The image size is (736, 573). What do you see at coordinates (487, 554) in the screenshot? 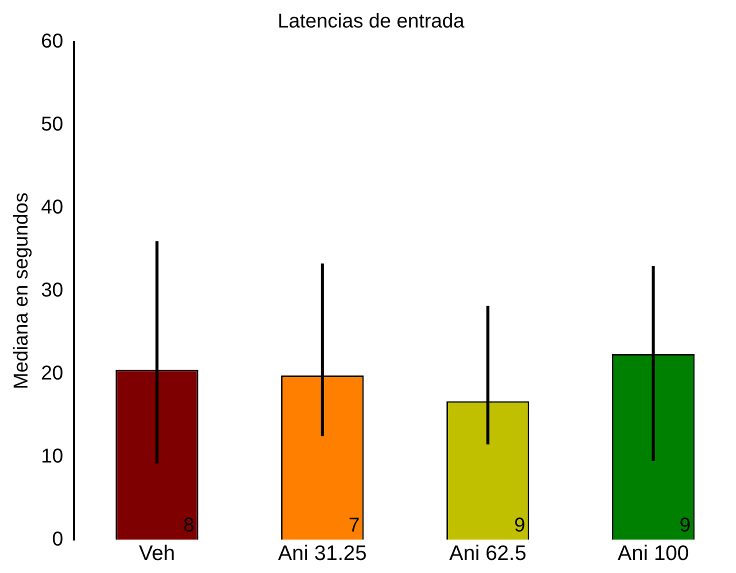
I see `x-tick-label: Ani 62.5` at bounding box center [487, 554].